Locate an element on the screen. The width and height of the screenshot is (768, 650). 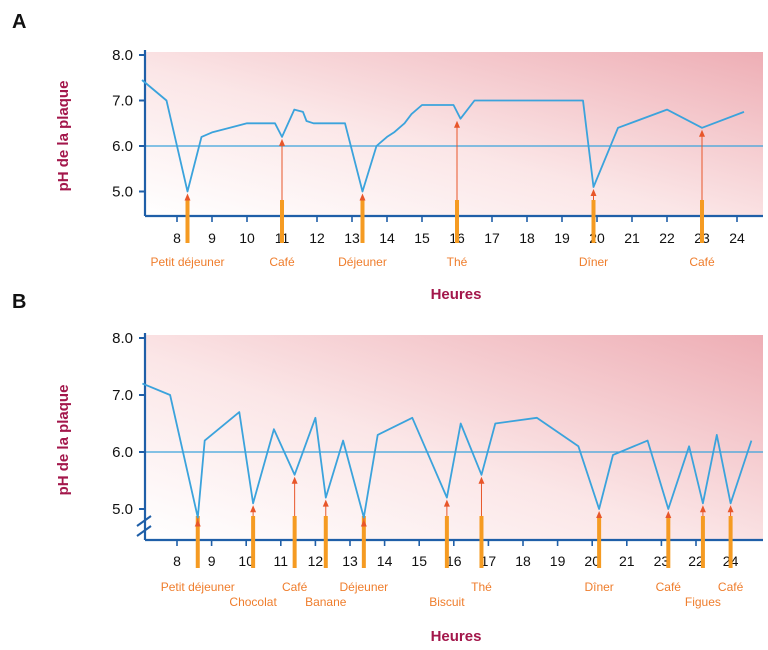
x-tick-label: 11 is located at coordinates (281, 561).